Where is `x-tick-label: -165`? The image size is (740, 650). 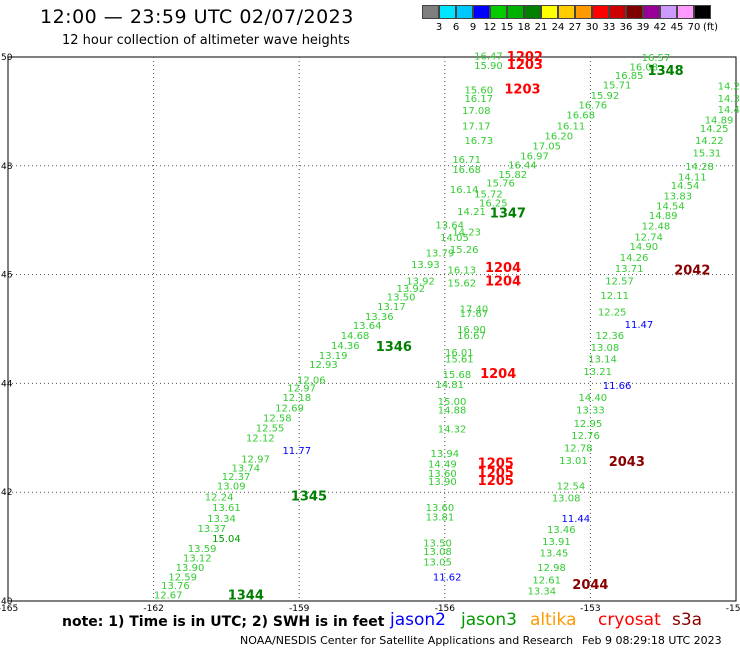 x-tick-label: -165 is located at coordinates (9, 609).